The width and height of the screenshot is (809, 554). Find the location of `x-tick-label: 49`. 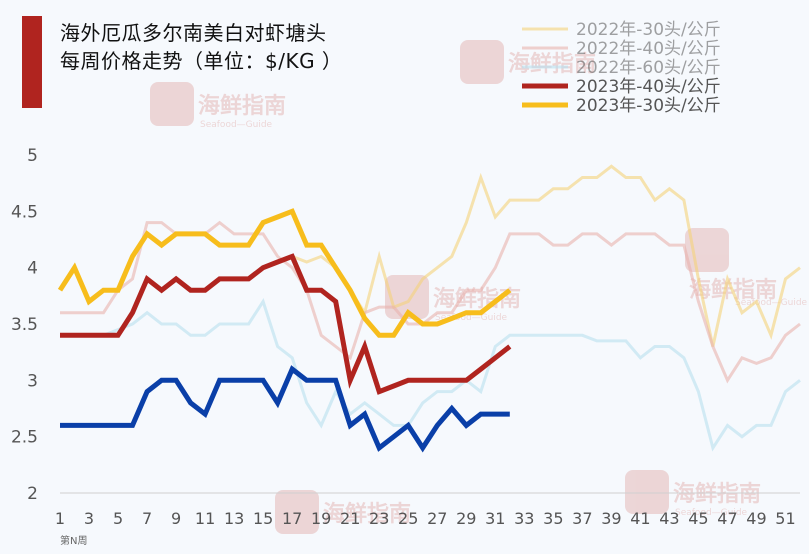

x-tick-label: 49 is located at coordinates (756, 518).